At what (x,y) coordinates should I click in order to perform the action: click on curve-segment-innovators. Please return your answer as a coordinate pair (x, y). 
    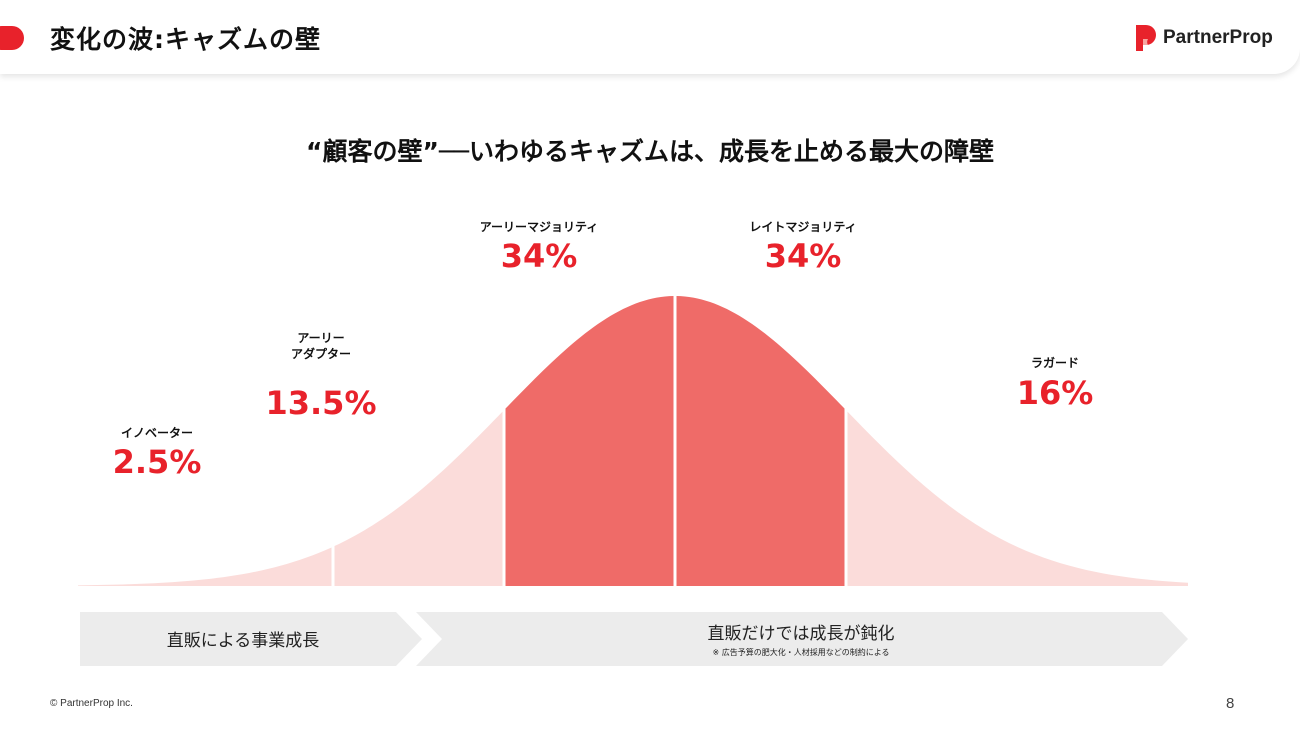
    Looking at the image, I should click on (205, 566).